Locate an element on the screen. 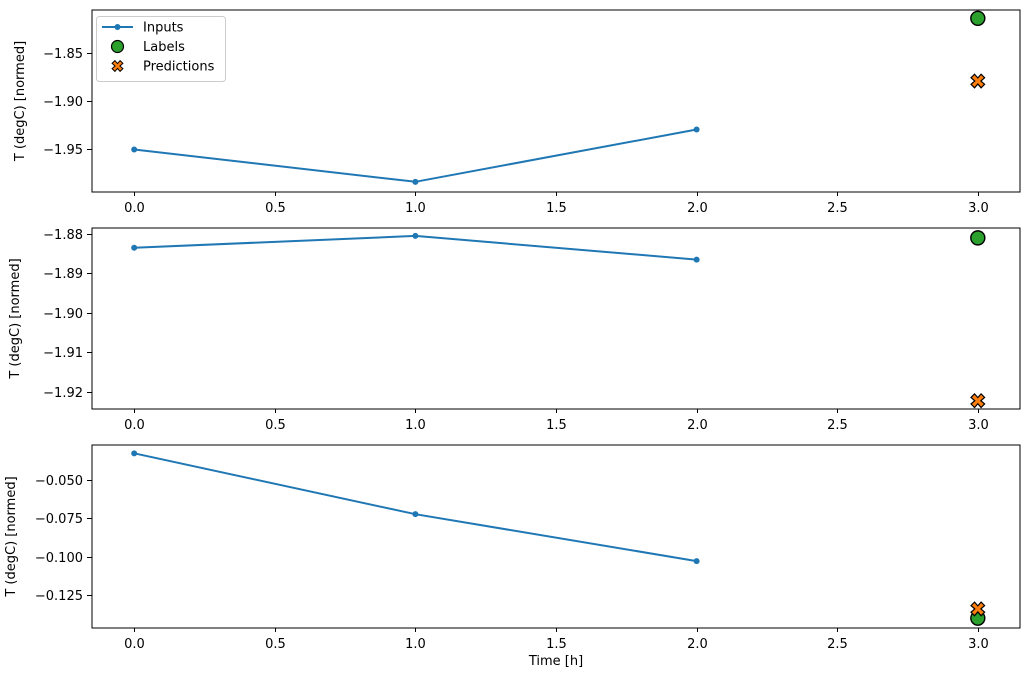 This screenshot has width=1030, height=679. y-tick-label: −0.050 is located at coordinates (59, 481).